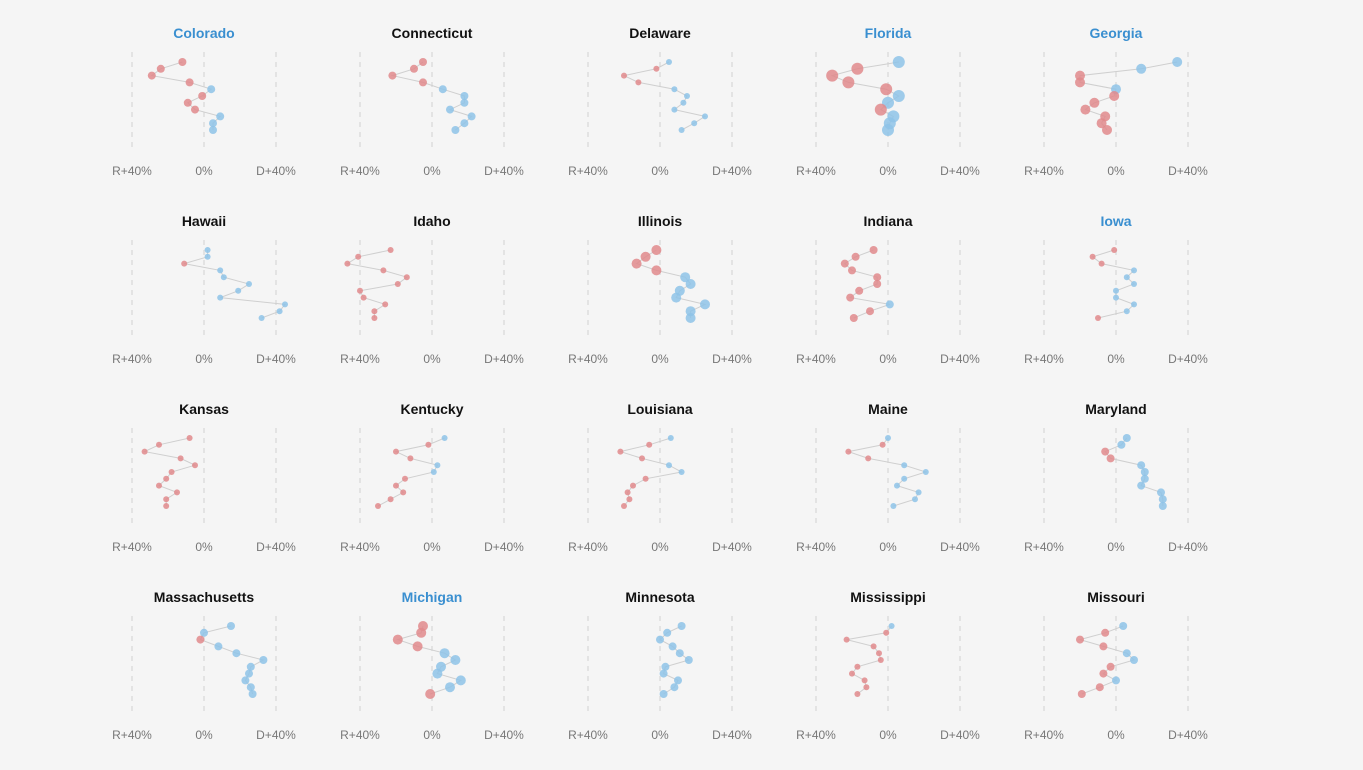 This screenshot has width=1363, height=770. I want to click on state-panel-illinois: Illinois R+40% 0% D+40%, so click(660, 282).